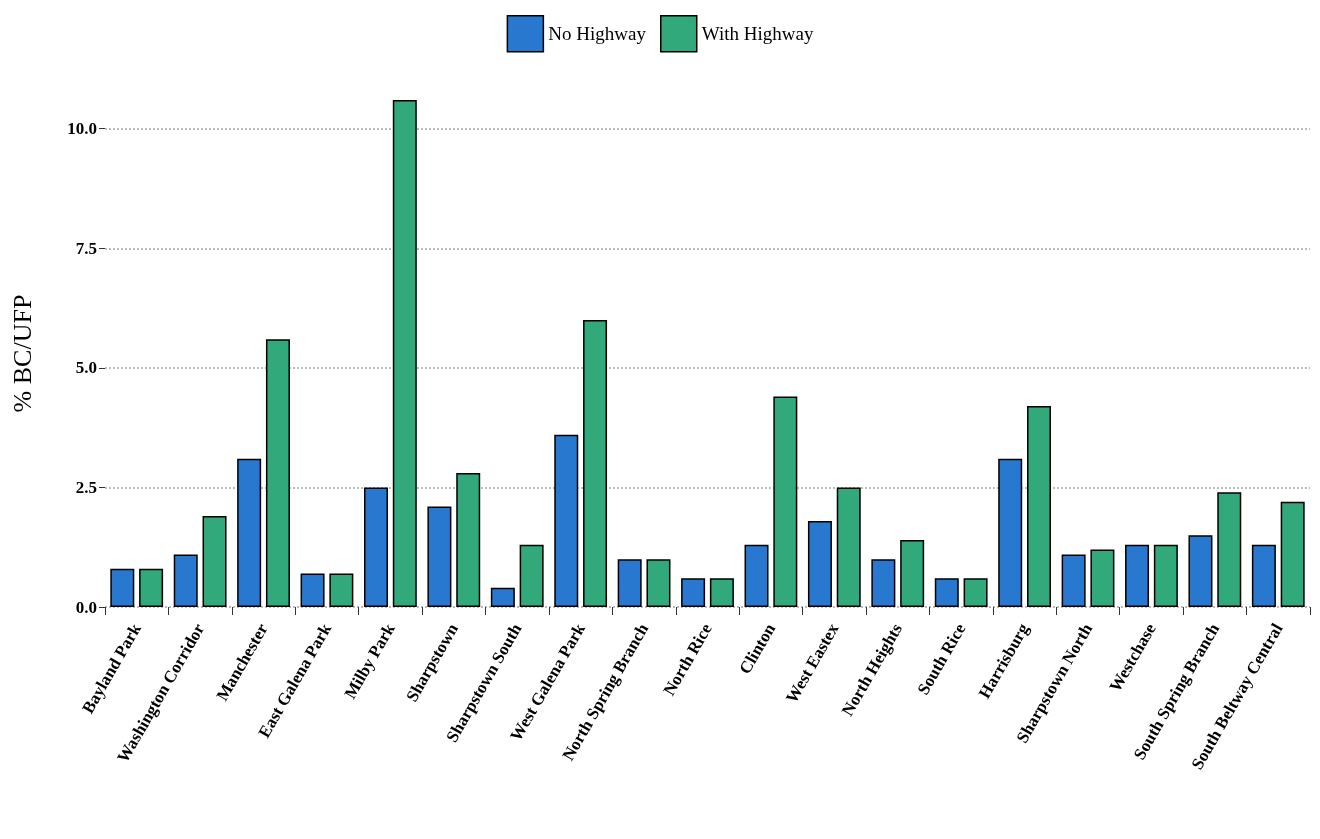  What do you see at coordinates (86, 487) in the screenshot?
I see `y-tick-label: 2.5` at bounding box center [86, 487].